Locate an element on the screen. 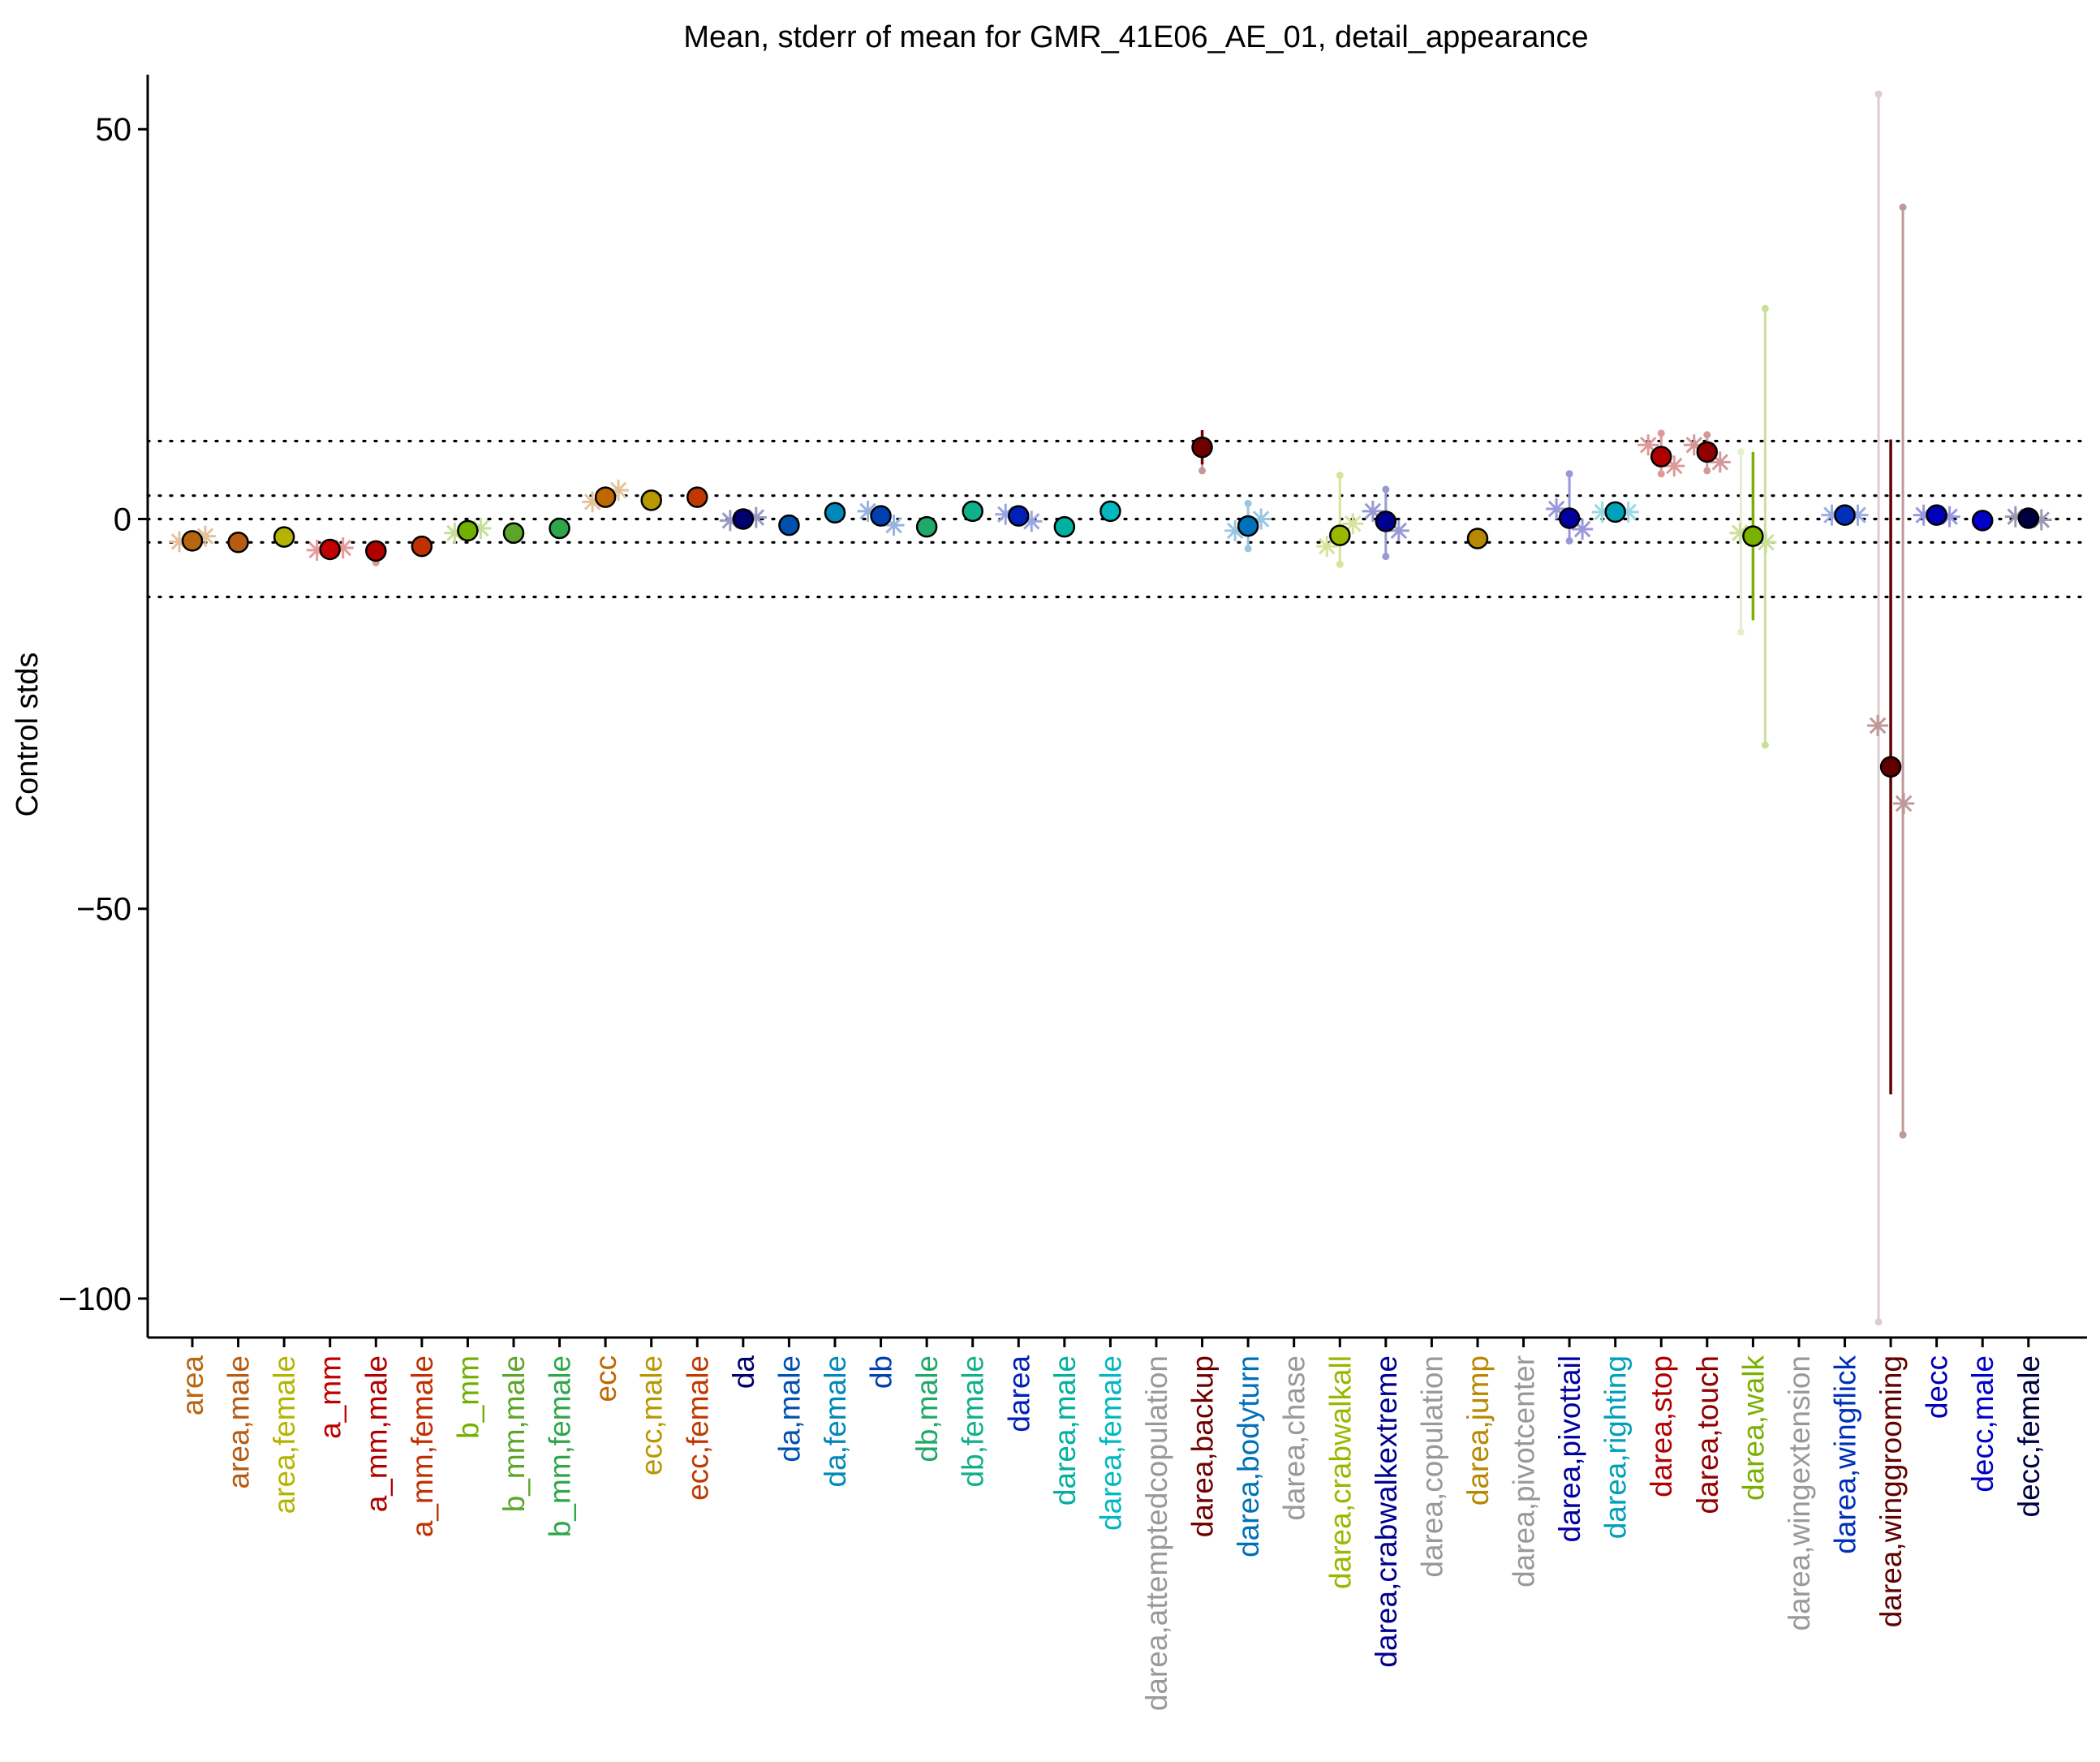 Image resolution: width=2100 pixels, height=1762 pixels. x-tick-label: darea,walk is located at coordinates (1753, 1428).